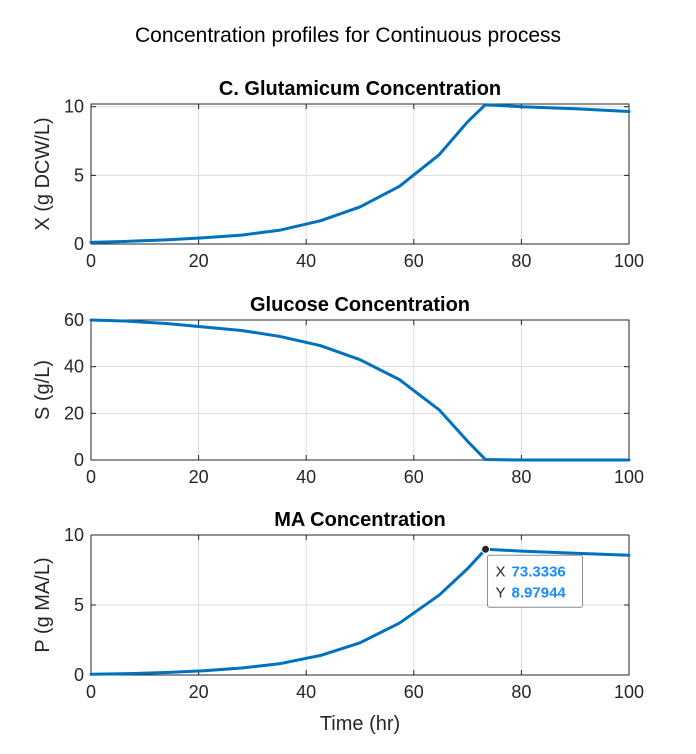 This screenshot has width=696, height=754. What do you see at coordinates (360, 89) in the screenshot?
I see `subplot-title: C. Glutamicum Concentration` at bounding box center [360, 89].